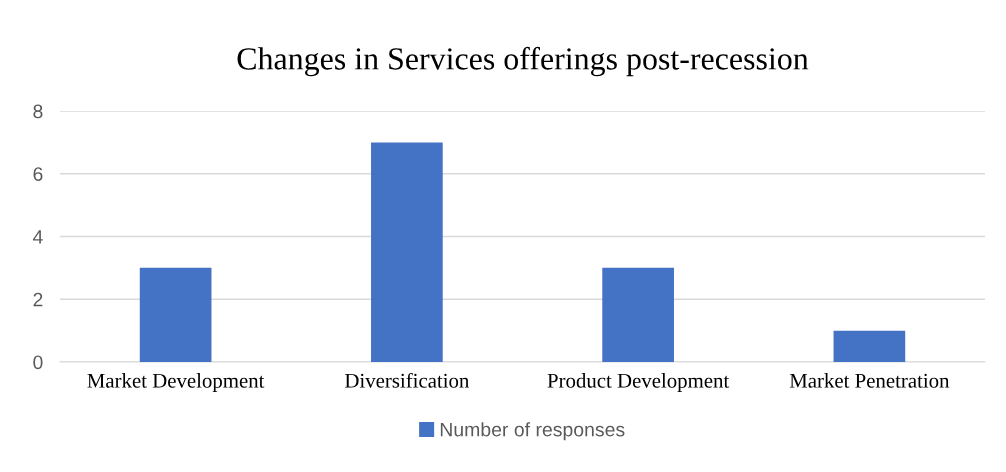 Image resolution: width=1006 pixels, height=472 pixels. I want to click on y-tick-label: 6, so click(38, 174).